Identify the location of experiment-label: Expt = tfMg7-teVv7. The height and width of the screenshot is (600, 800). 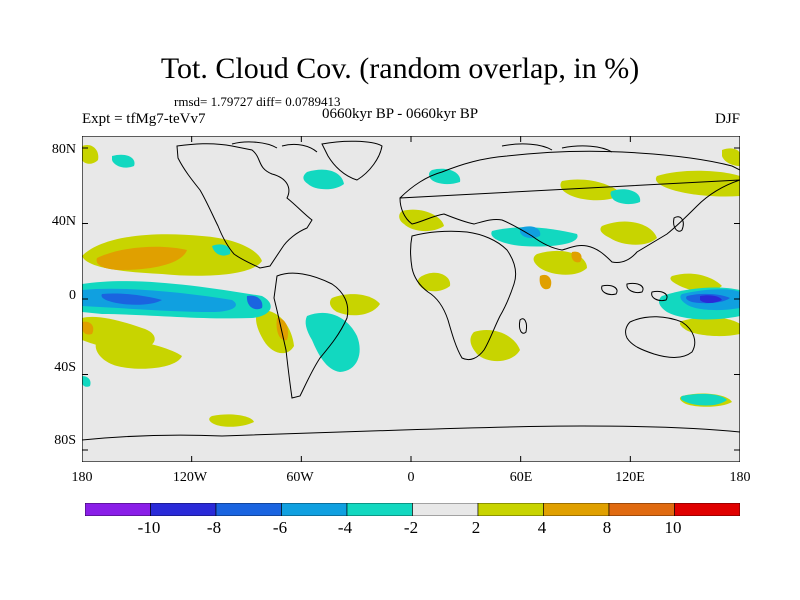
(144, 119).